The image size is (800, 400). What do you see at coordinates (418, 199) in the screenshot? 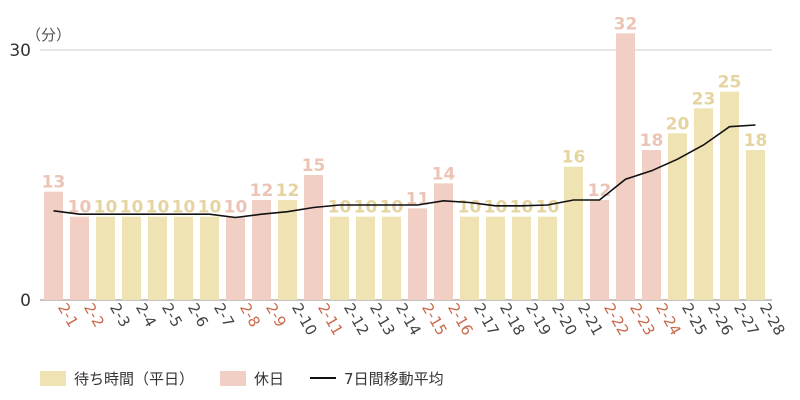
I see `bar-value-label: 11` at bounding box center [418, 199].